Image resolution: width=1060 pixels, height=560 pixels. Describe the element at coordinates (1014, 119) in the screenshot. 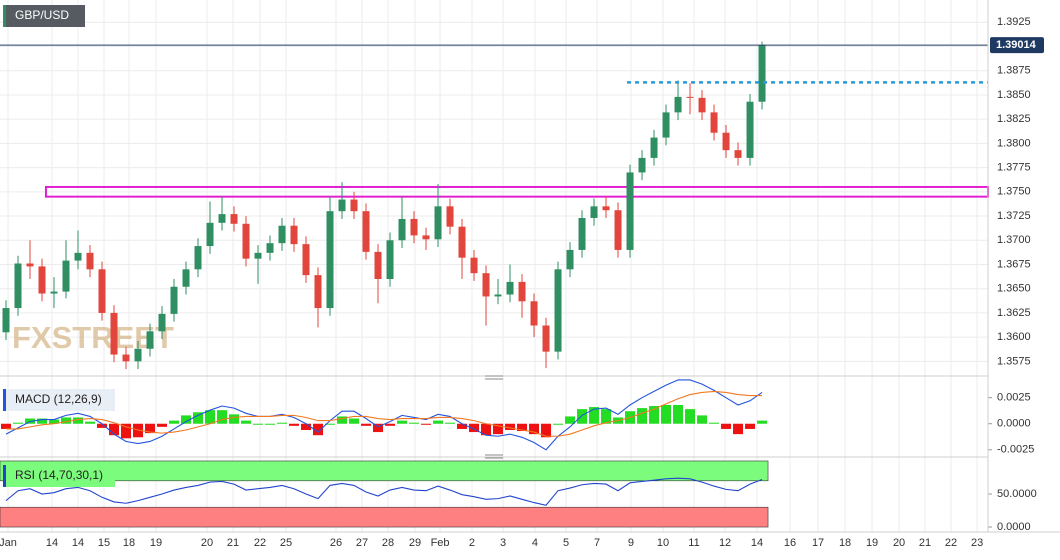

I see `y-tick-label: 1.3825` at that location.